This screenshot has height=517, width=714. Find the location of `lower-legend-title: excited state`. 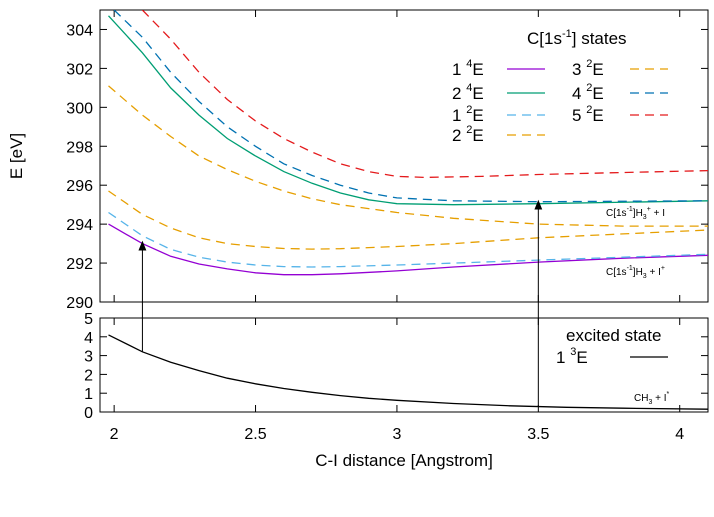

lower-legend-title: excited state is located at coordinates (613, 335).